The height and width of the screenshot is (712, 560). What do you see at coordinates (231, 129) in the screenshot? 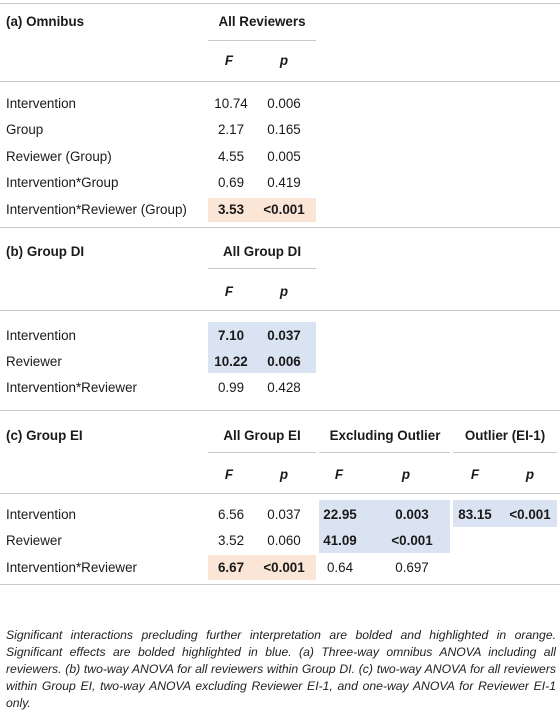
I see `f-value: 2.17` at bounding box center [231, 129].